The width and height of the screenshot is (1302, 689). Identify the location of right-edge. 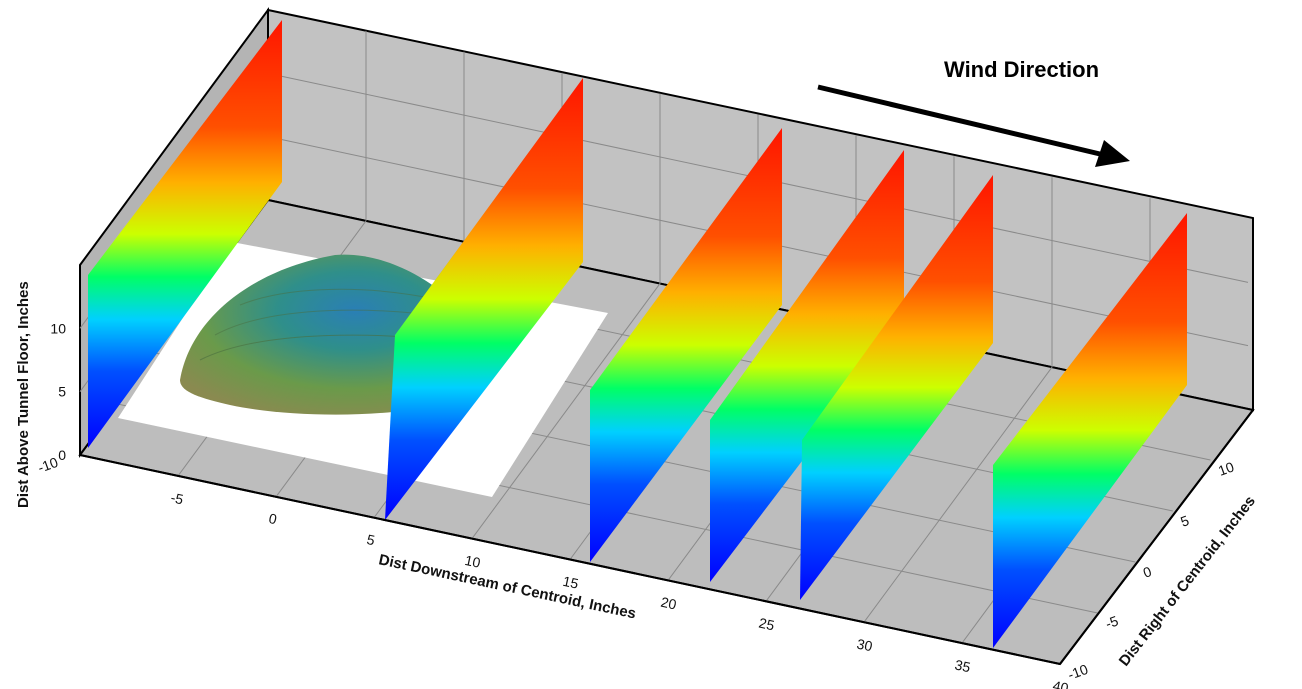
(1156, 537).